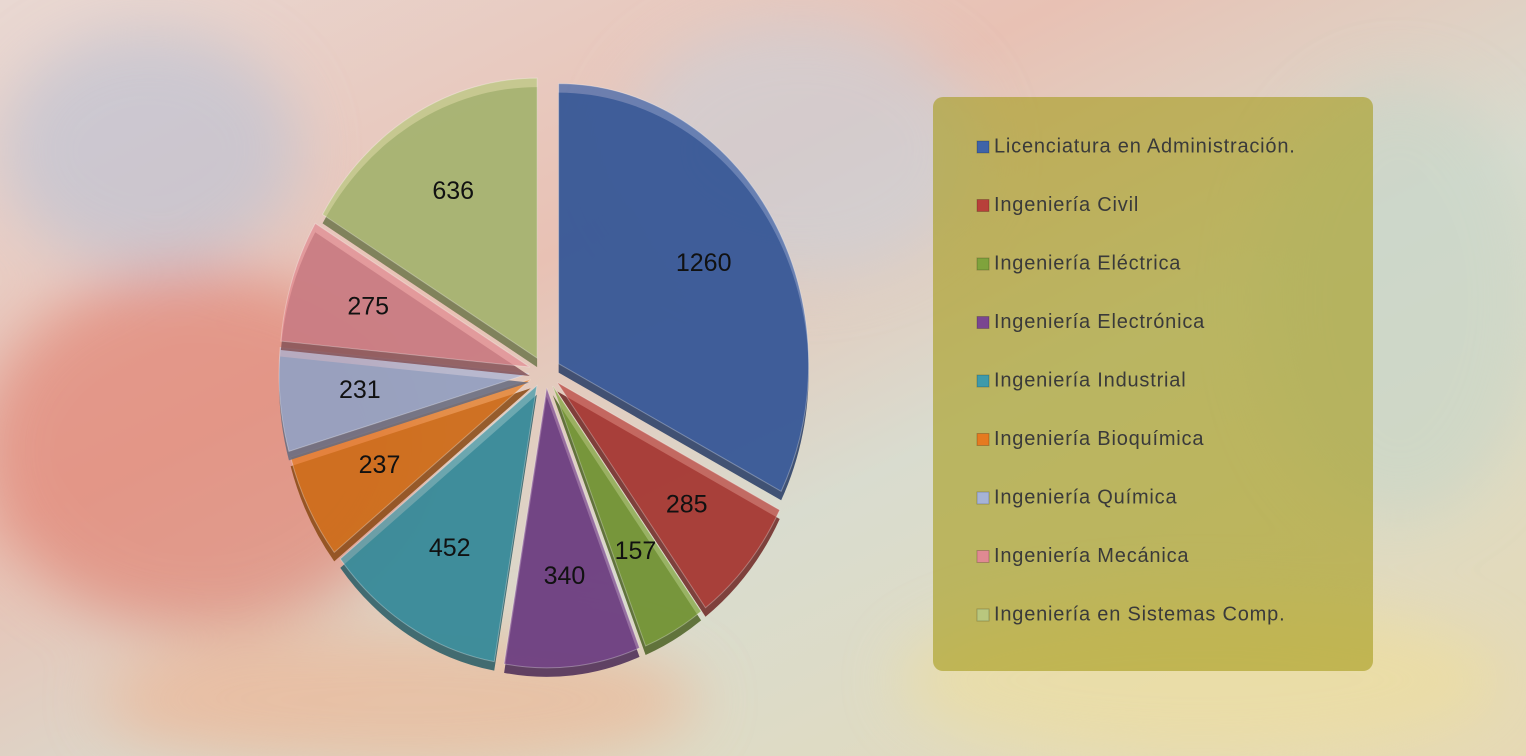 The height and width of the screenshot is (756, 1526). I want to click on data-label: 340, so click(565, 576).